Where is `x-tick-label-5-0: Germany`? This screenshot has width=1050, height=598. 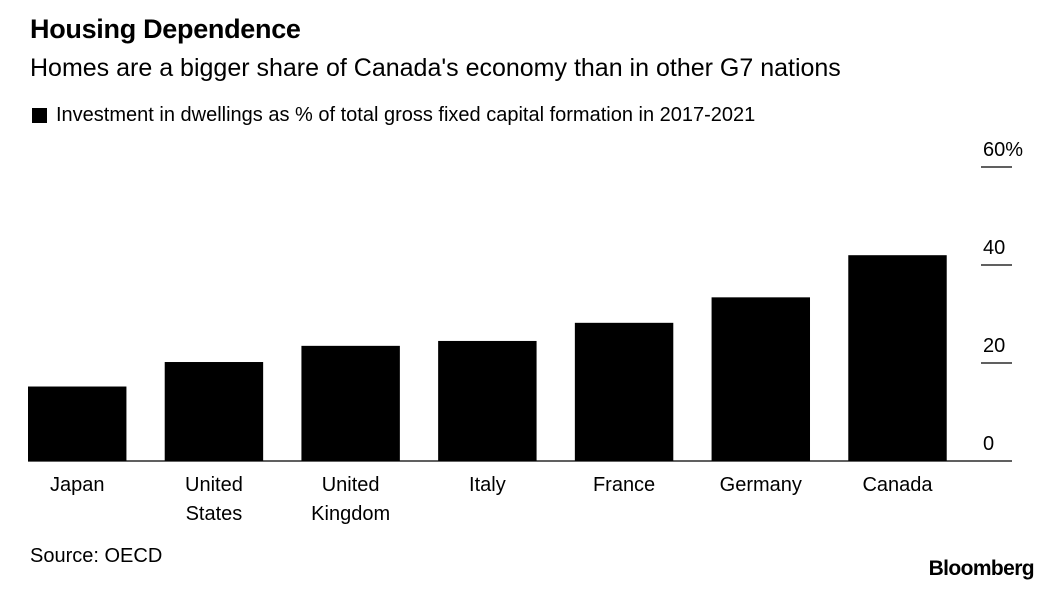 x-tick-label-5-0: Germany is located at coordinates (761, 485).